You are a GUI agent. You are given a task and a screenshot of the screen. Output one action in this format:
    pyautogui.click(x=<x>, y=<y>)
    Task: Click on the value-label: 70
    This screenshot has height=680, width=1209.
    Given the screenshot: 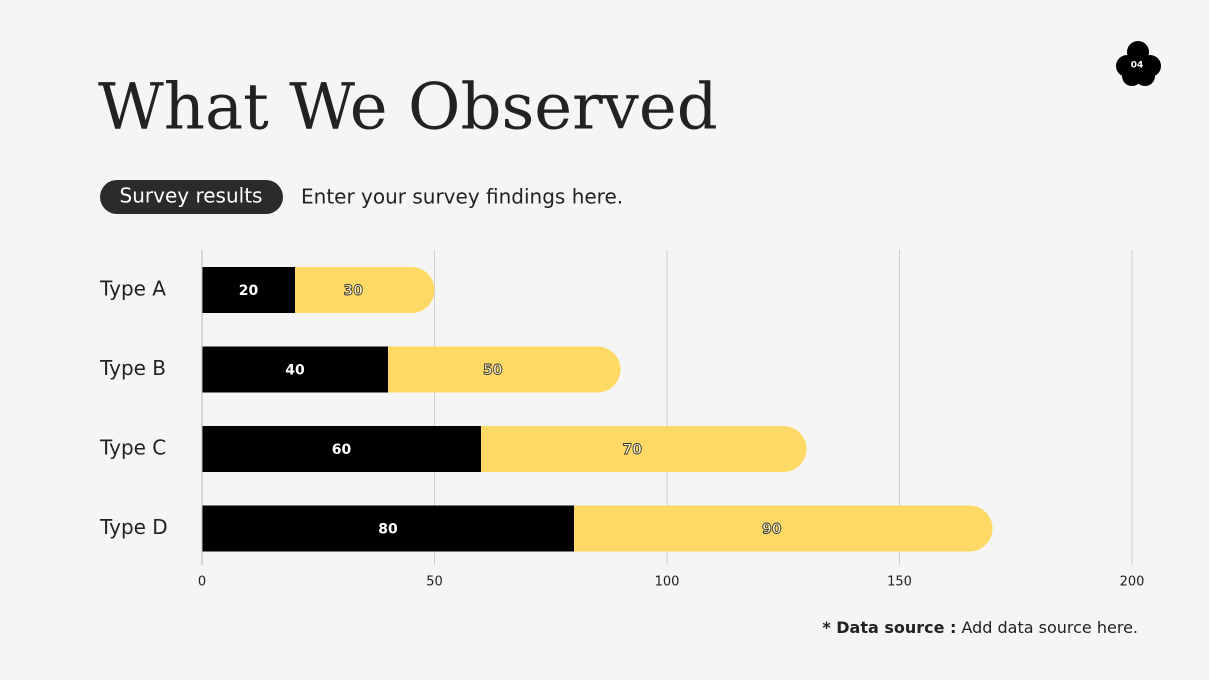 What is the action you would take?
    pyautogui.click(x=633, y=450)
    